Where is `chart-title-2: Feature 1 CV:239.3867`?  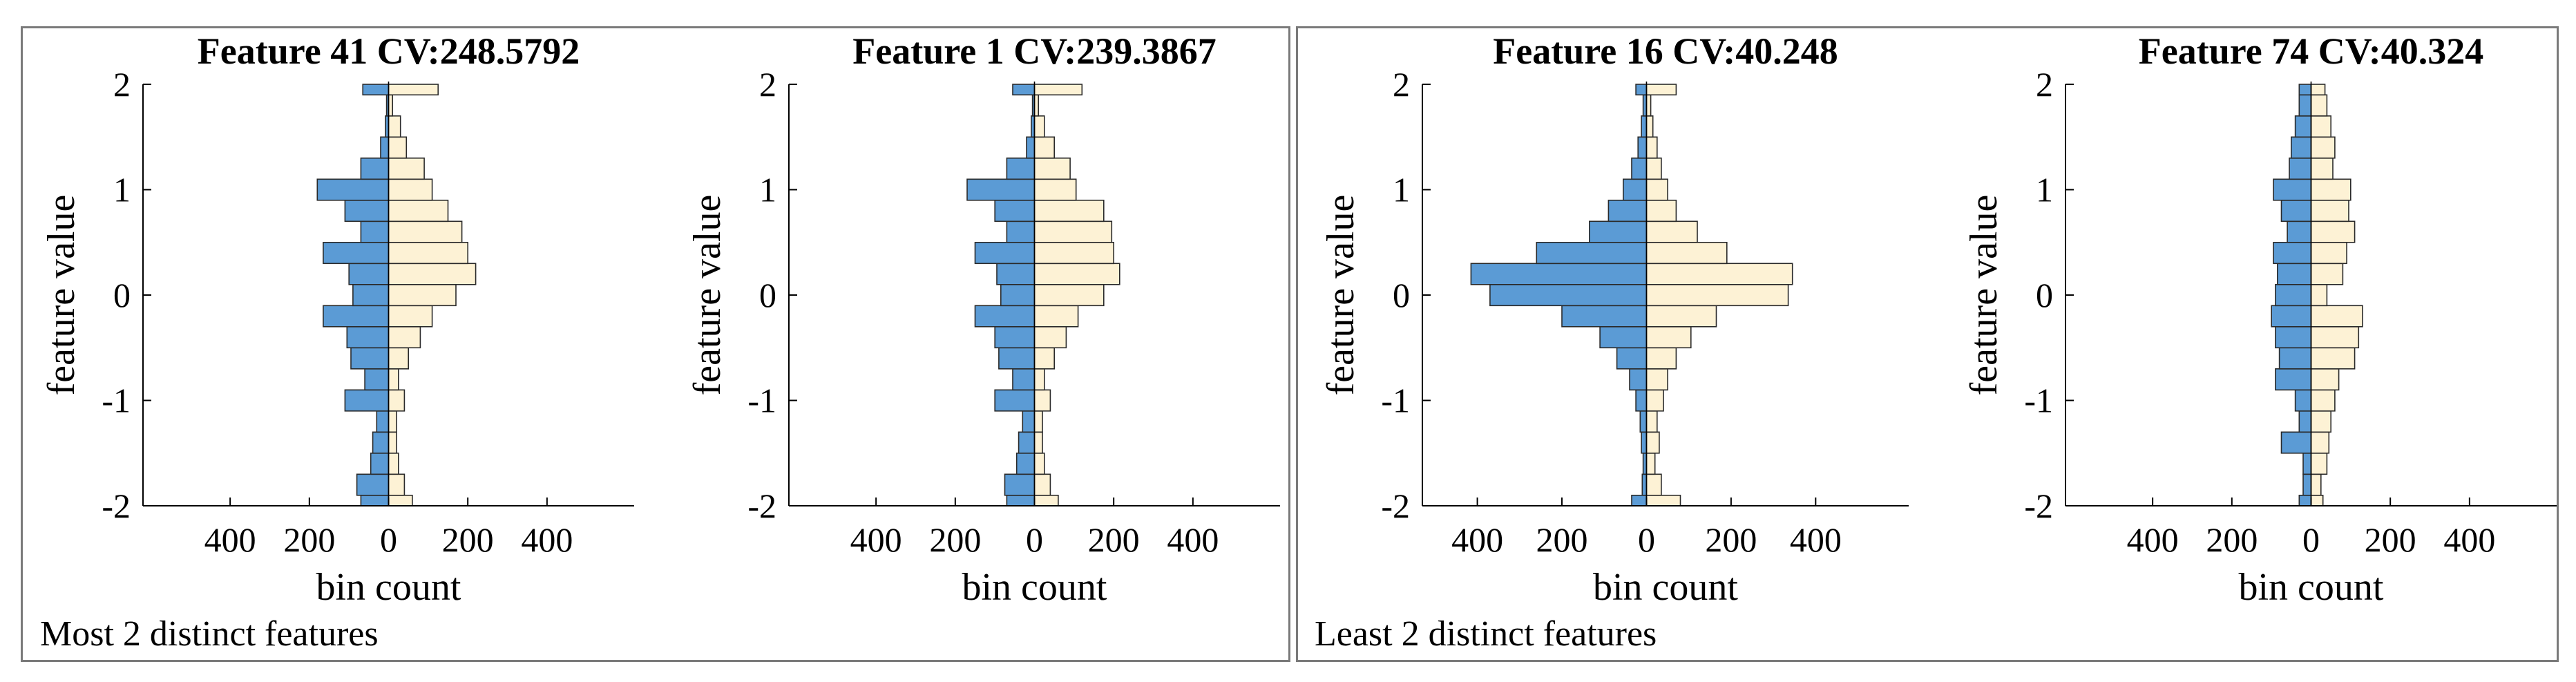
chart-title-2: Feature 1 CV:239.3867 is located at coordinates (1034, 51).